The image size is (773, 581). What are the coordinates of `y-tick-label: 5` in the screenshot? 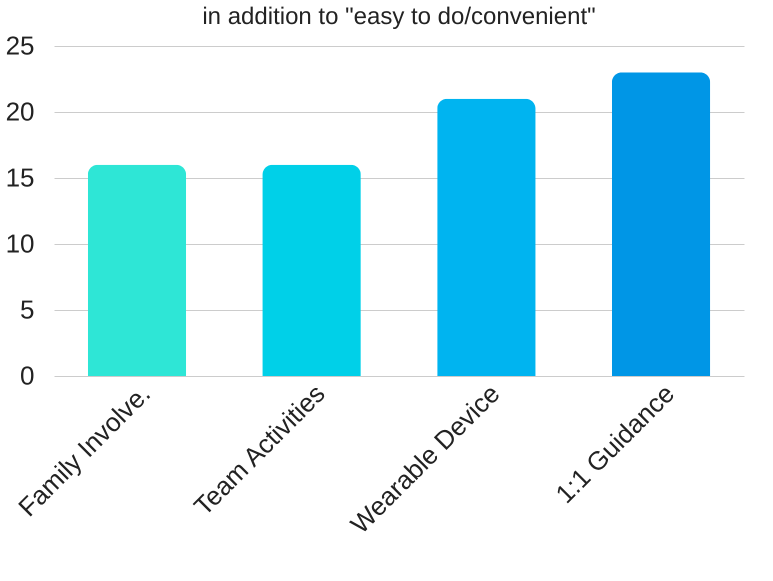 It's located at (27, 309).